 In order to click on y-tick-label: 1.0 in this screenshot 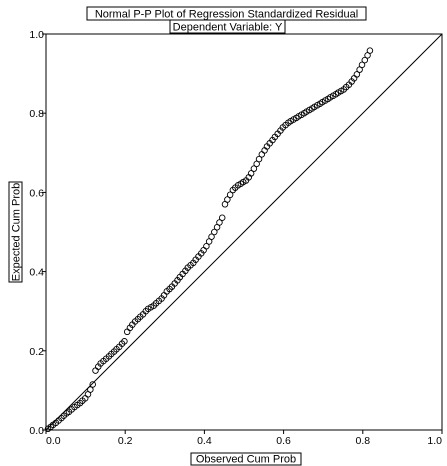, I will do `click(36, 35)`.